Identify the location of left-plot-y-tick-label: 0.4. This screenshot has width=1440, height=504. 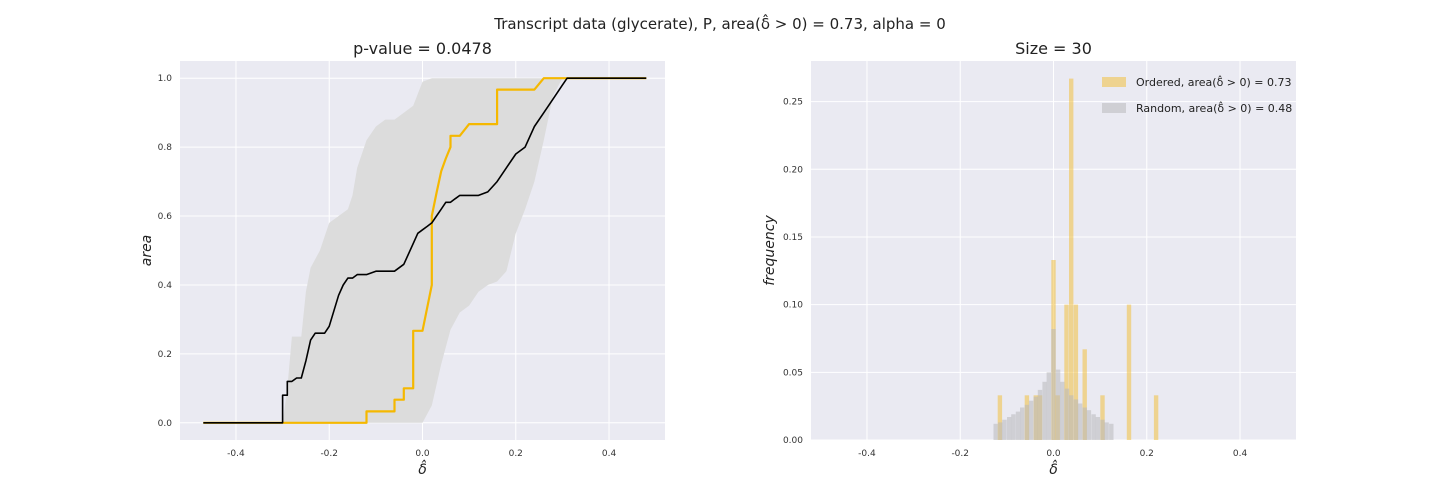
(165, 286).